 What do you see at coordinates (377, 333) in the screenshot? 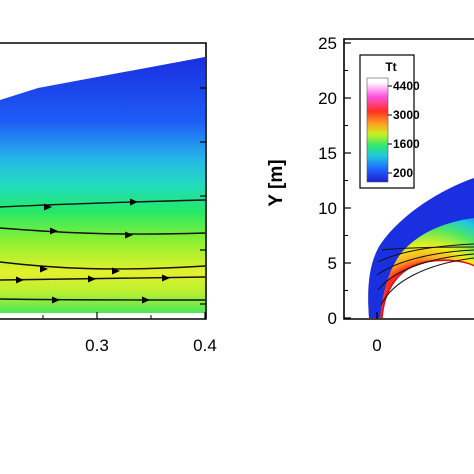
I see `right-x-ticks: 0` at bounding box center [377, 333].